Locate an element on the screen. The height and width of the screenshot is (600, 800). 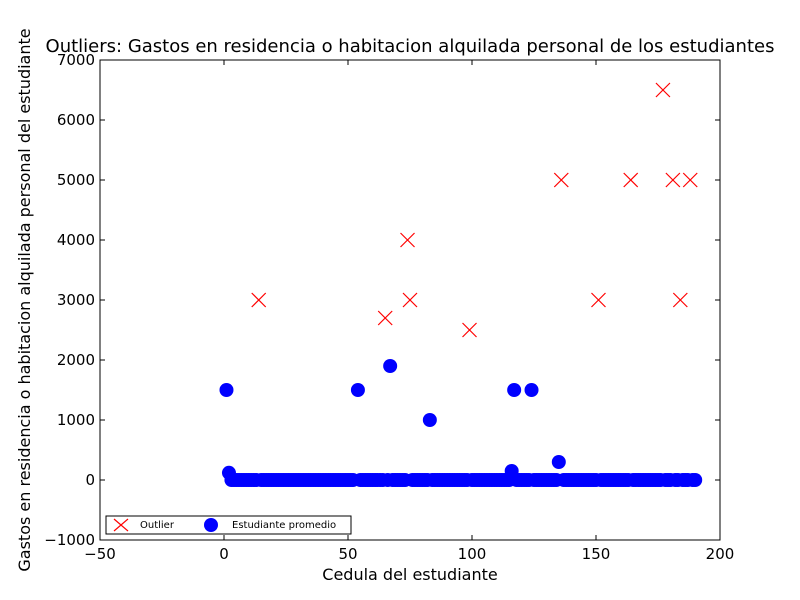
legend-outlier-marker-icon is located at coordinates (121, 525).